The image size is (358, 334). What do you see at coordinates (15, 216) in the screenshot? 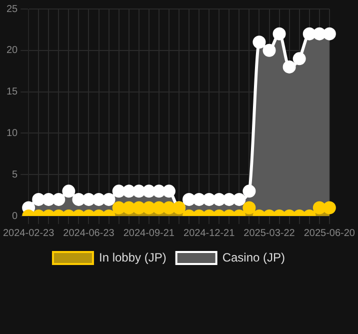
I see `y-tick-label: 0` at bounding box center [15, 216].